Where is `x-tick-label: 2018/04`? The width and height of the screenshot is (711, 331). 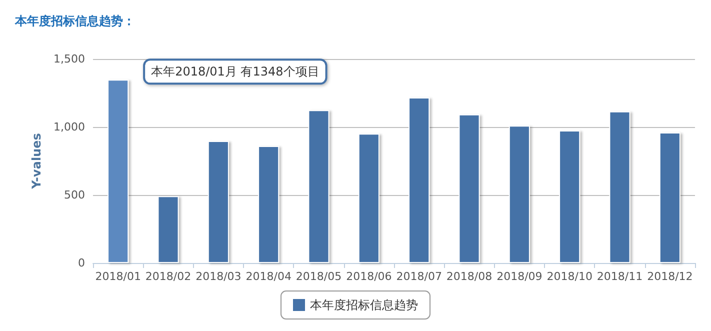
x-tick-label: 2018/04 is located at coordinates (269, 276).